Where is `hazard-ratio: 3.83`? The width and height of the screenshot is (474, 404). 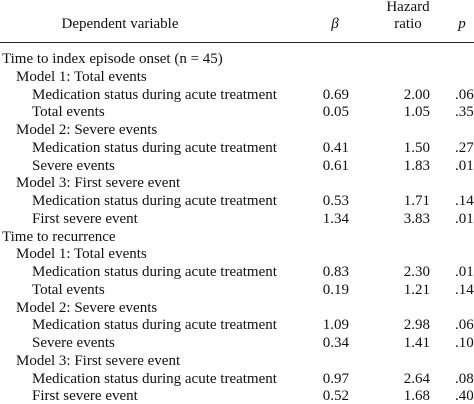 hazard-ratio: 3.83 is located at coordinates (416, 218).